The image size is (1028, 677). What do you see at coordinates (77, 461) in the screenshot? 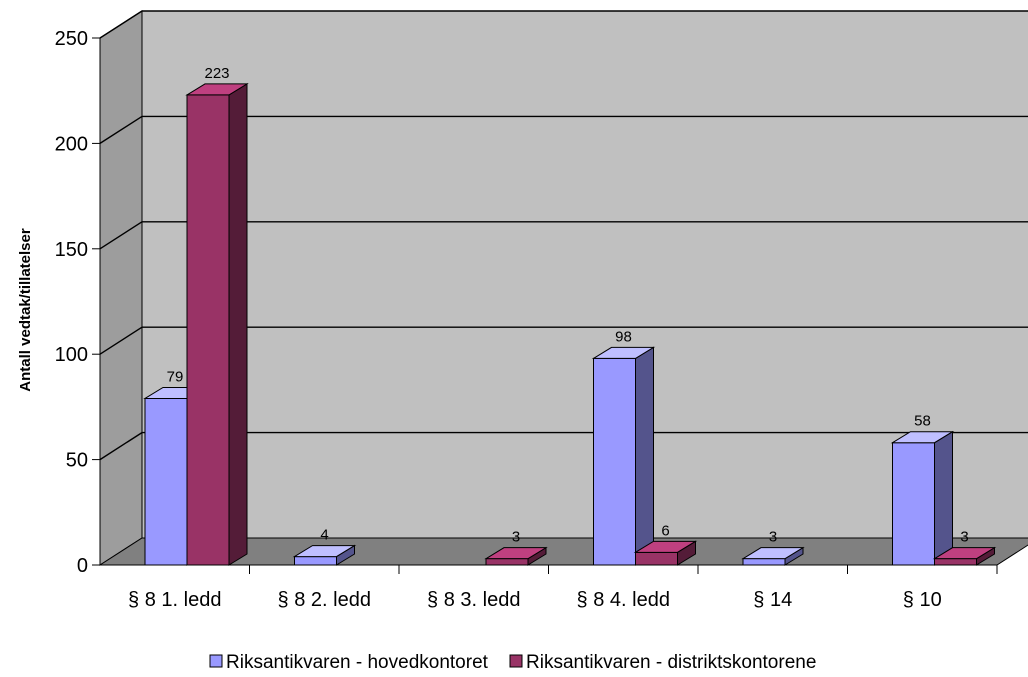
I see `y-tick-label: 50` at bounding box center [77, 461].